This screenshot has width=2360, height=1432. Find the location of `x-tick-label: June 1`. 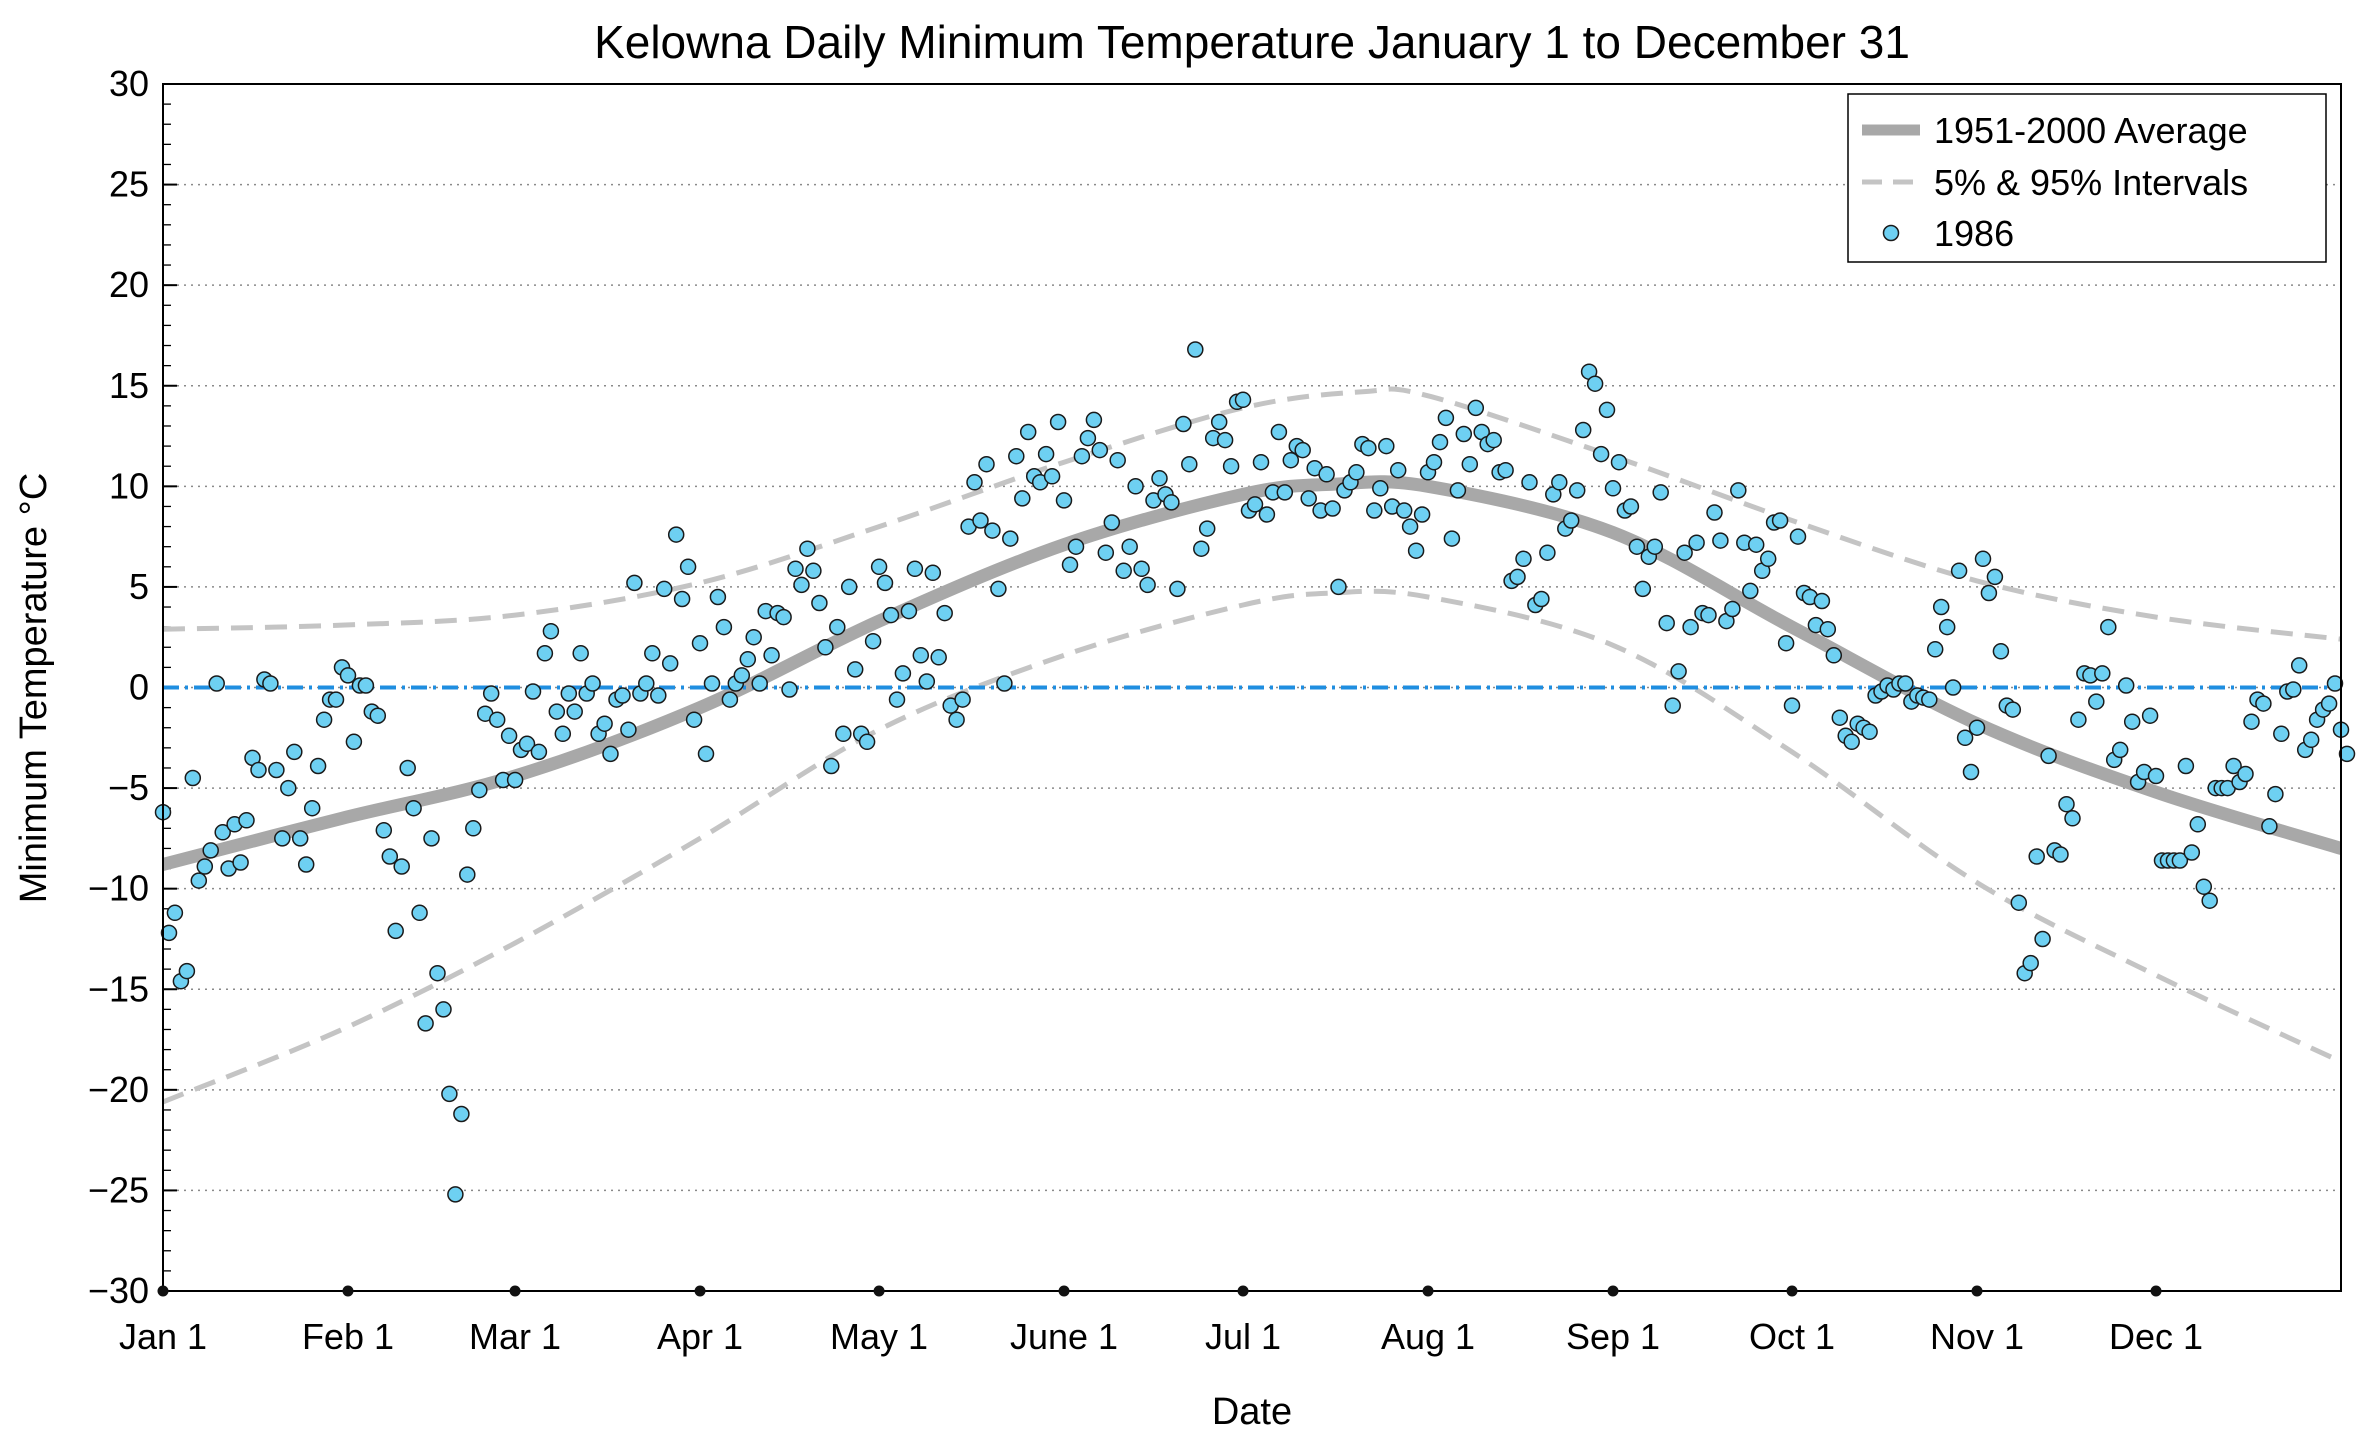

x-tick-label: June 1 is located at coordinates (1064, 1336).